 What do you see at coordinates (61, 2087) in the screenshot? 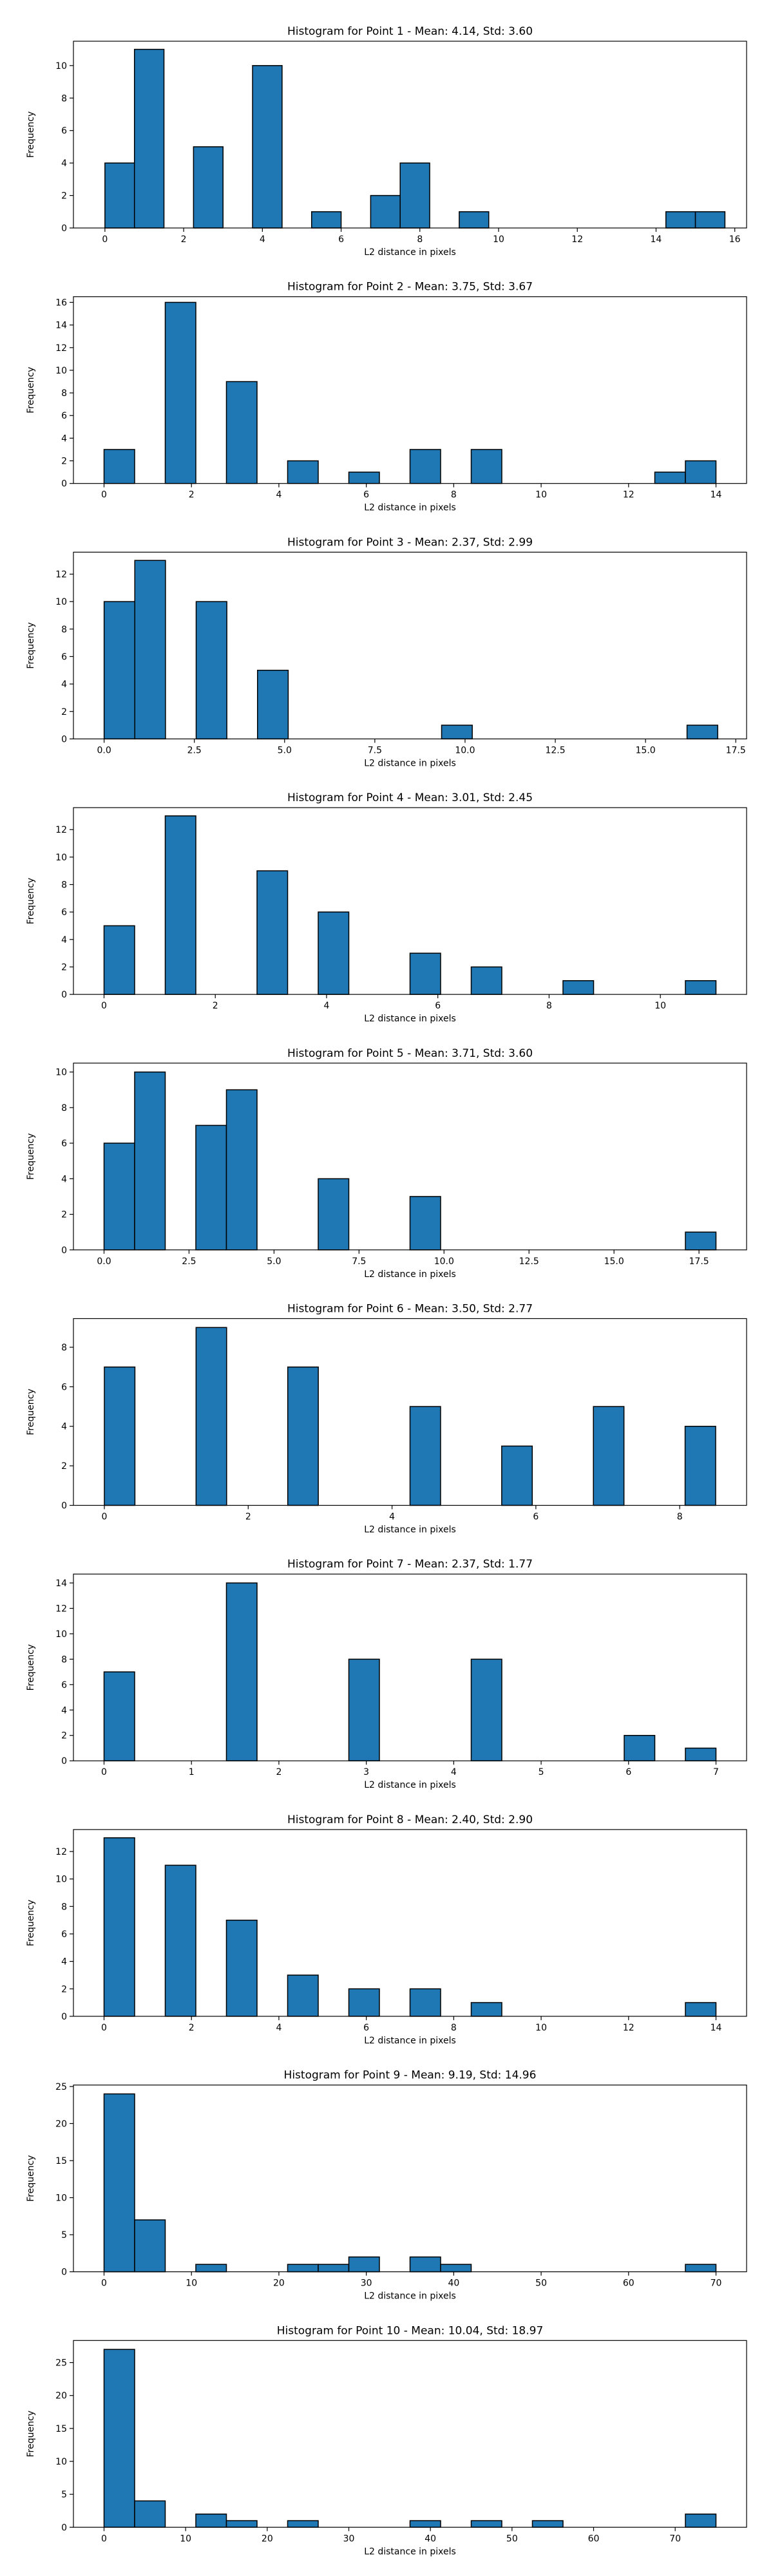
I see `y-tick-label: 25` at bounding box center [61, 2087].